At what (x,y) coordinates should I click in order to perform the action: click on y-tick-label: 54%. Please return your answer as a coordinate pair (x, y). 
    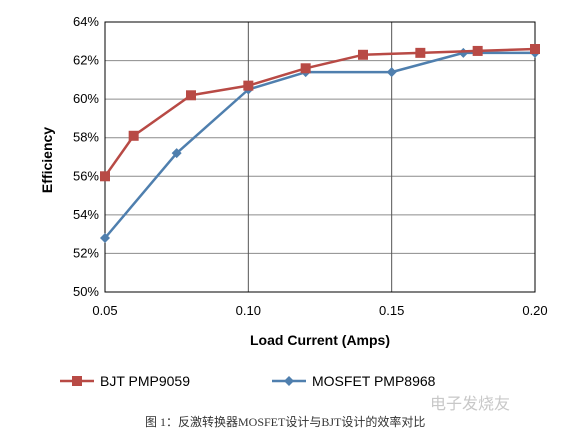
    Looking at the image, I should click on (86, 214).